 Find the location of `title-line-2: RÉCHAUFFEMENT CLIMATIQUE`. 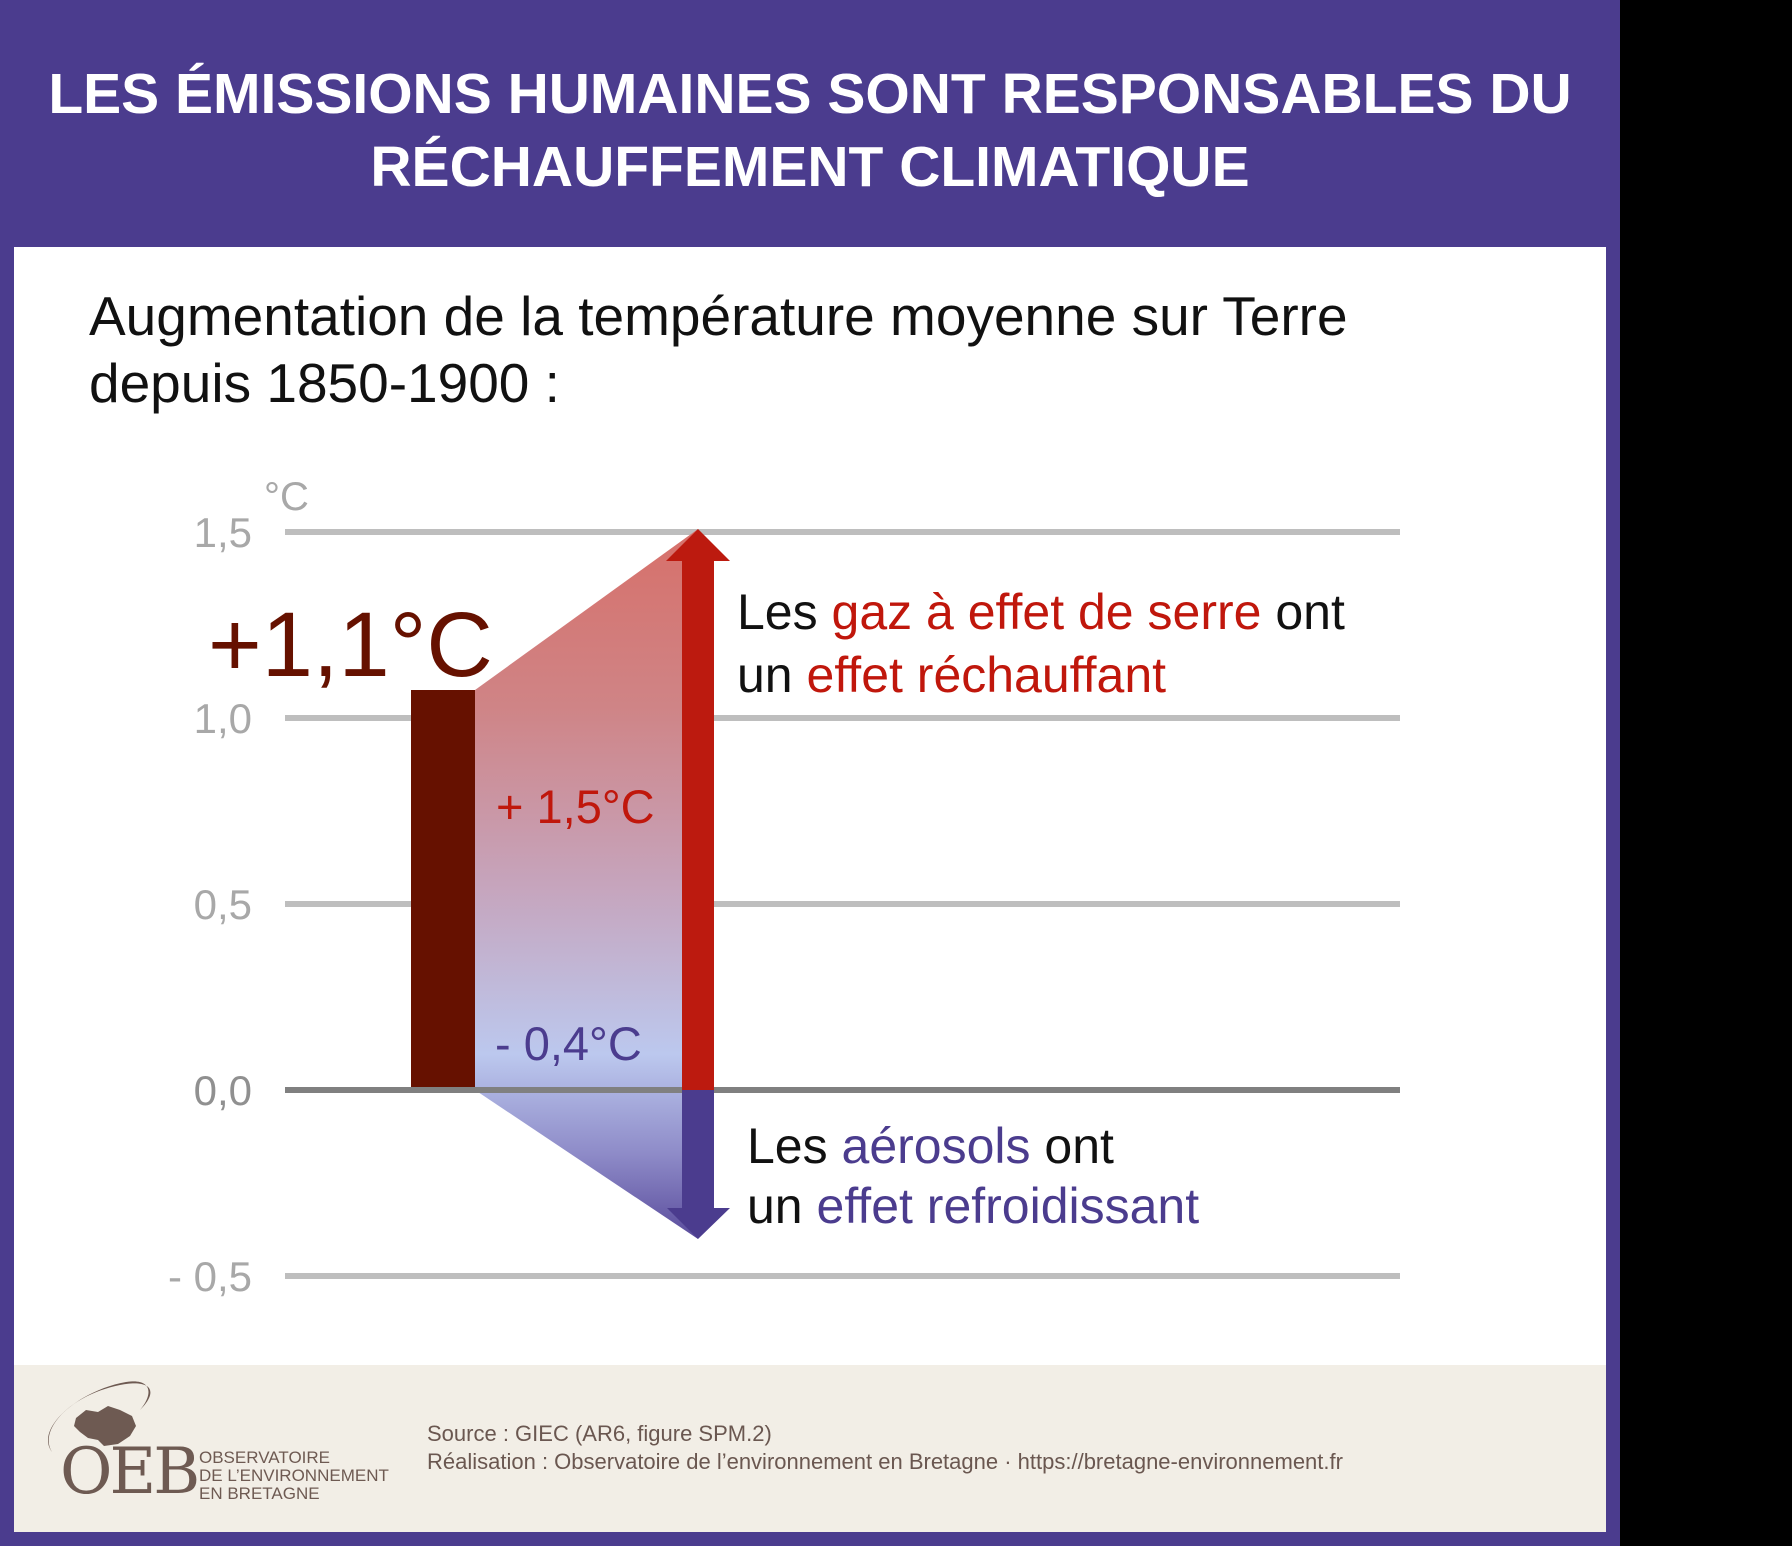

title-line-2: RÉCHAUFFEMENT CLIMATIQUE is located at coordinates (810, 167).